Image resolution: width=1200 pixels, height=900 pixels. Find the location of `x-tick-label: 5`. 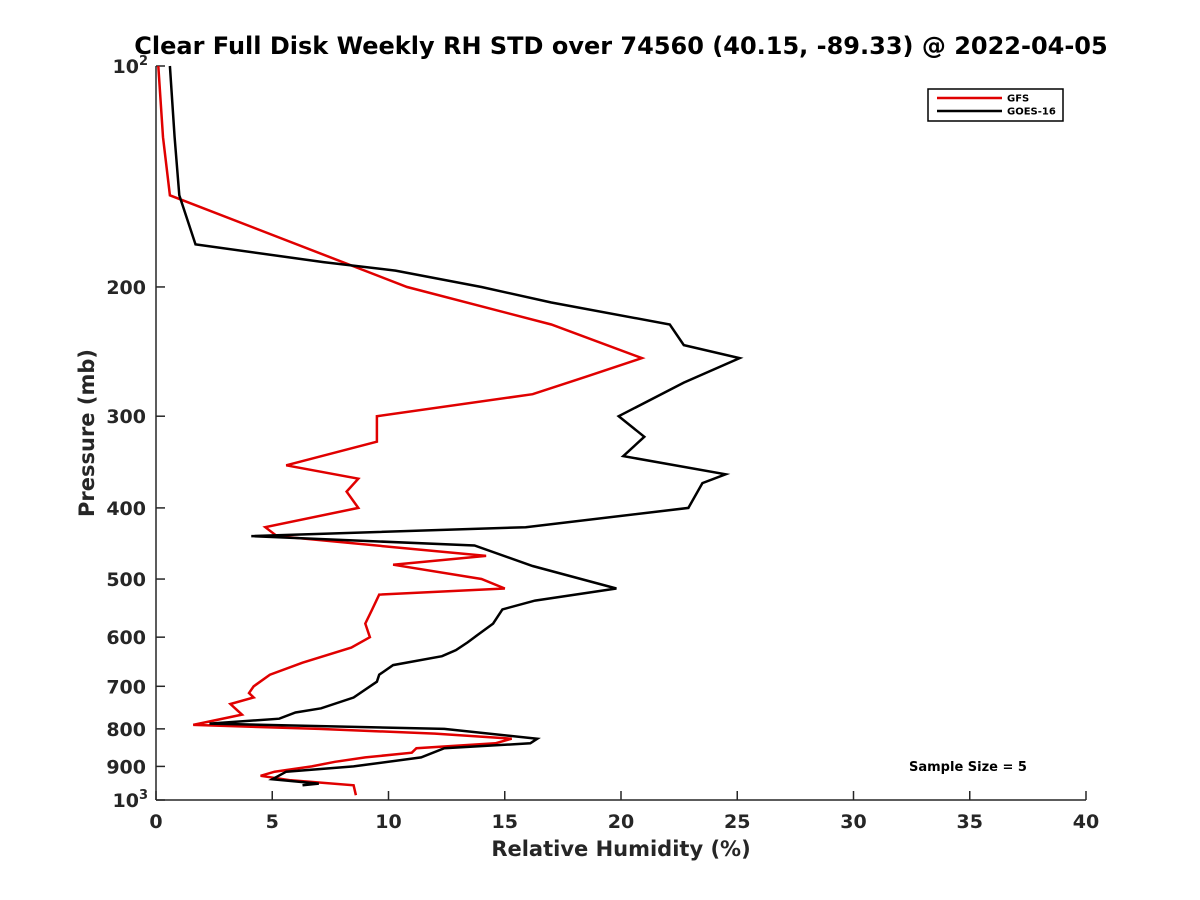

x-tick-label: 5 is located at coordinates (272, 822).